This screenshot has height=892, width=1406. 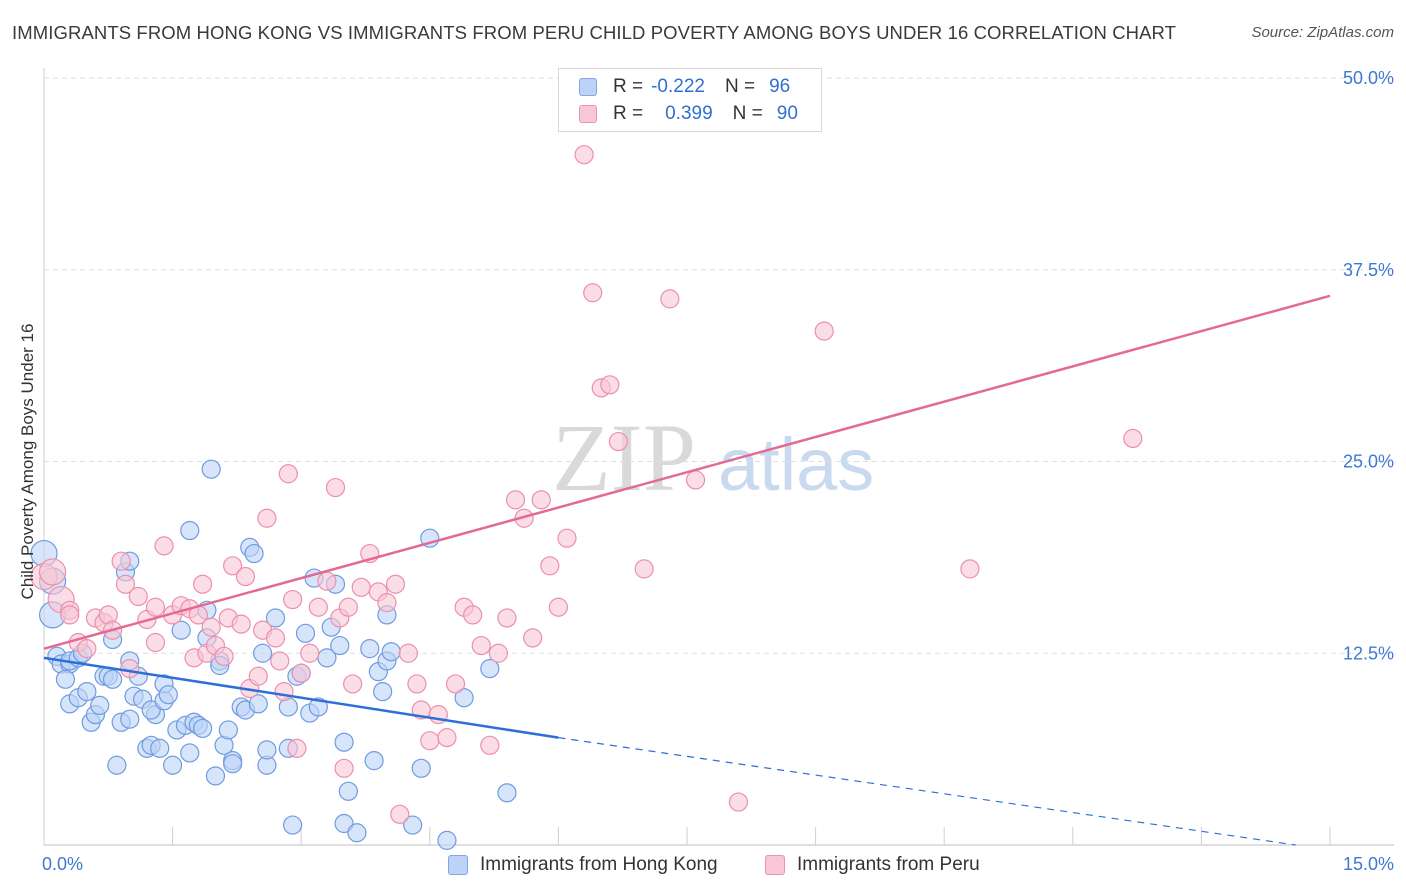 I want to click on y-tick-label: 50.0%, so click(x=1368, y=78).